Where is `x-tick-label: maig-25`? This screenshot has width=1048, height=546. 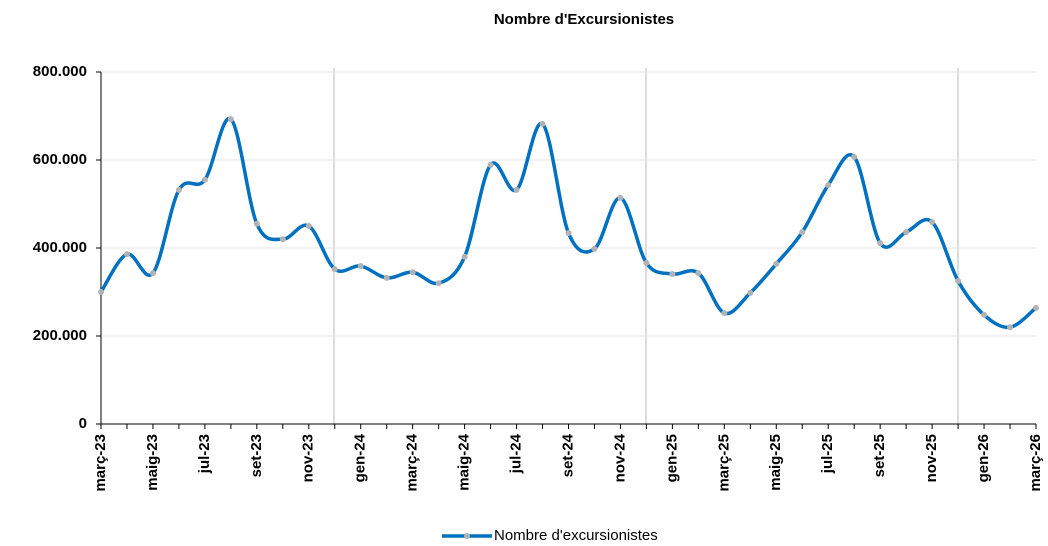 x-tick-label: maig-25 is located at coordinates (775, 462).